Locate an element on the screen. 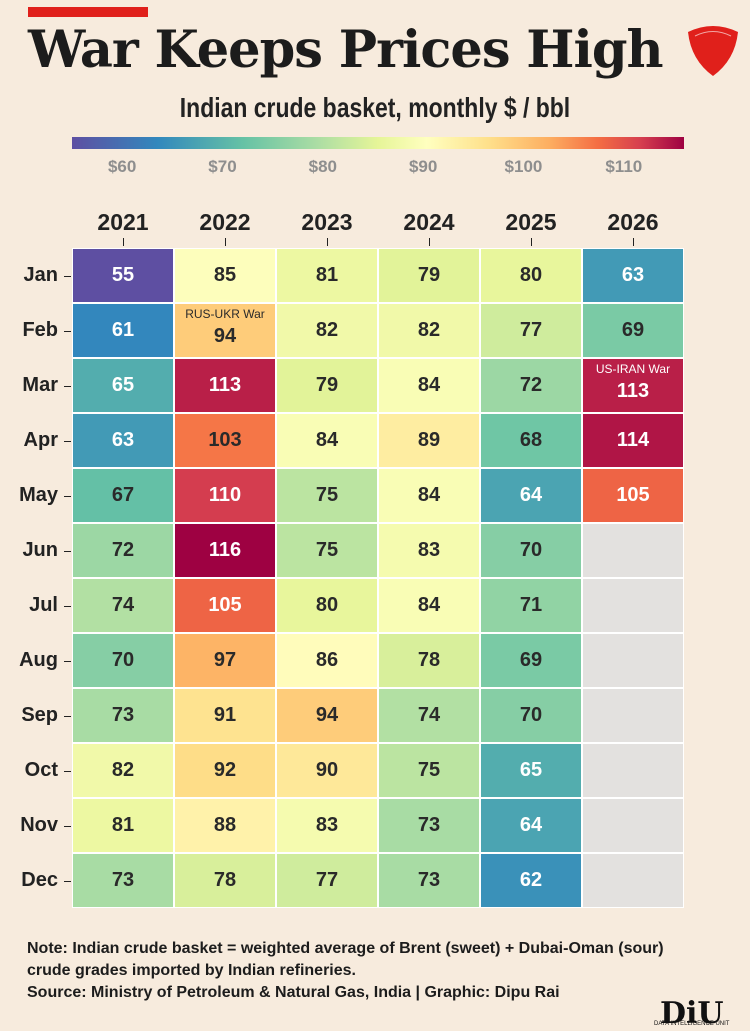 The image size is (750, 1031). heatmap-cell: 72 is located at coordinates (123, 550).